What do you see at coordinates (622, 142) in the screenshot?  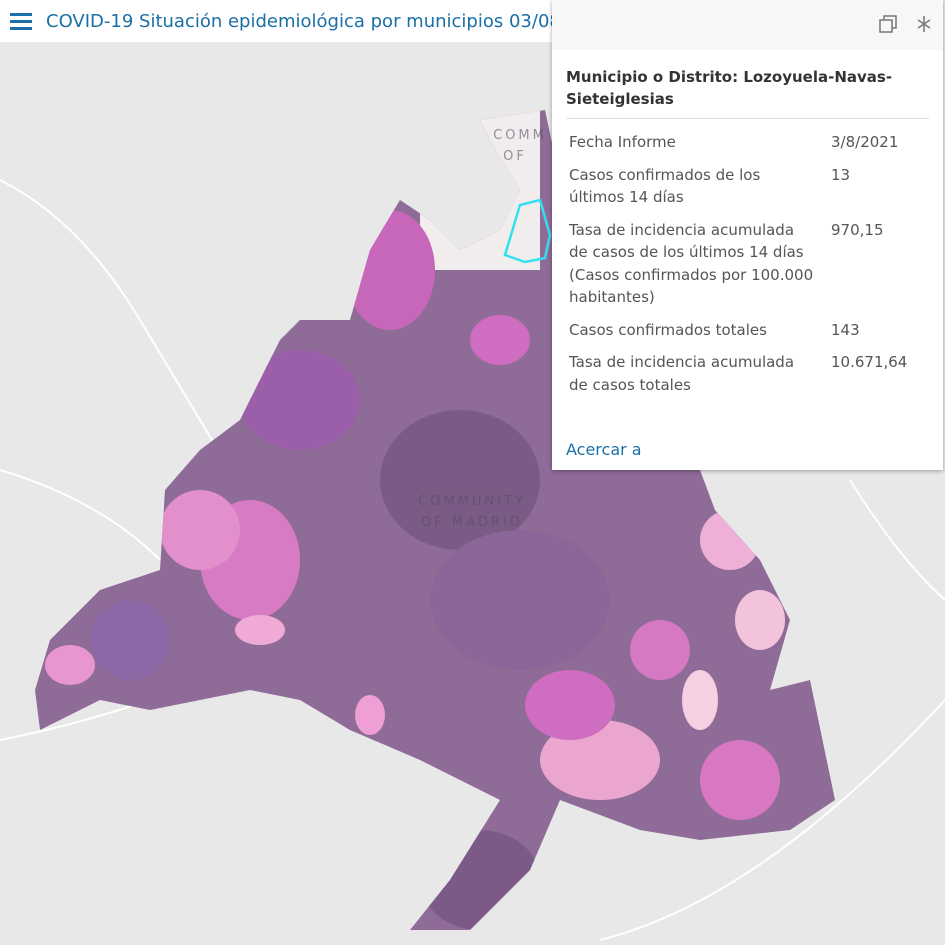 I see `attribute-label: Fecha Informe` at bounding box center [622, 142].